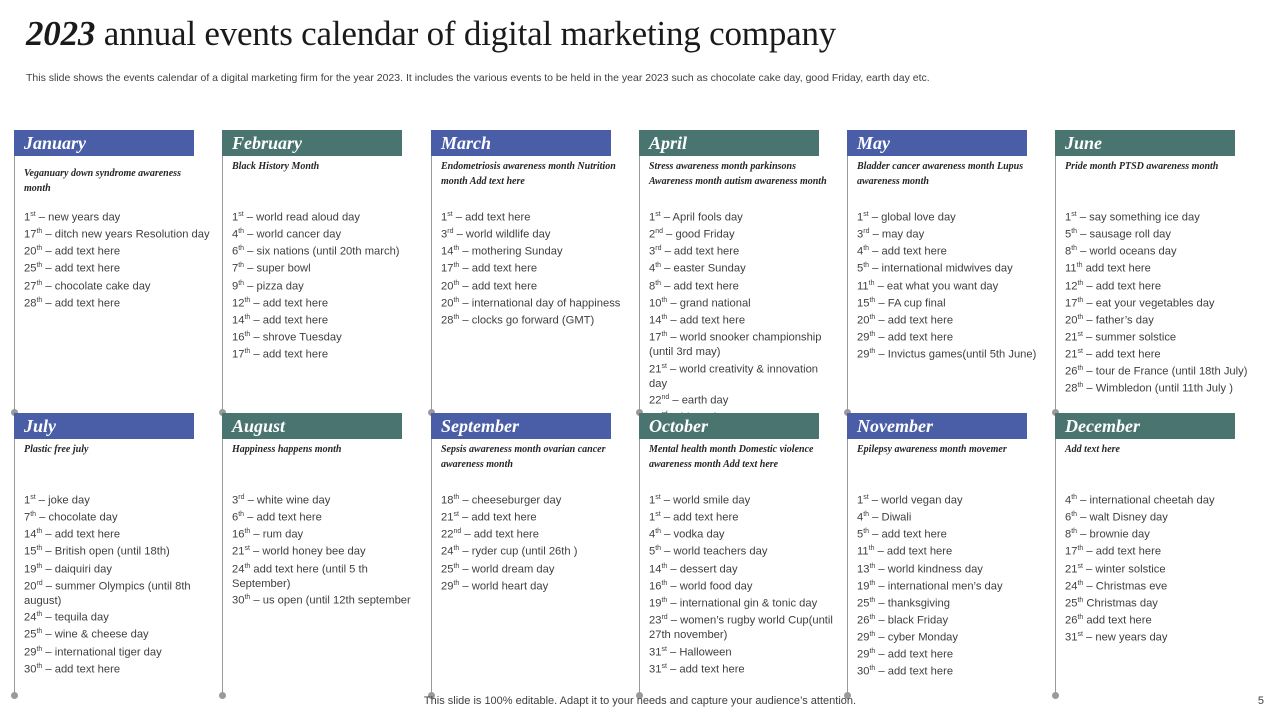 The image size is (1280, 720). Describe the element at coordinates (901, 303) in the screenshot. I see `event-item: 15th – FA cup final` at that location.